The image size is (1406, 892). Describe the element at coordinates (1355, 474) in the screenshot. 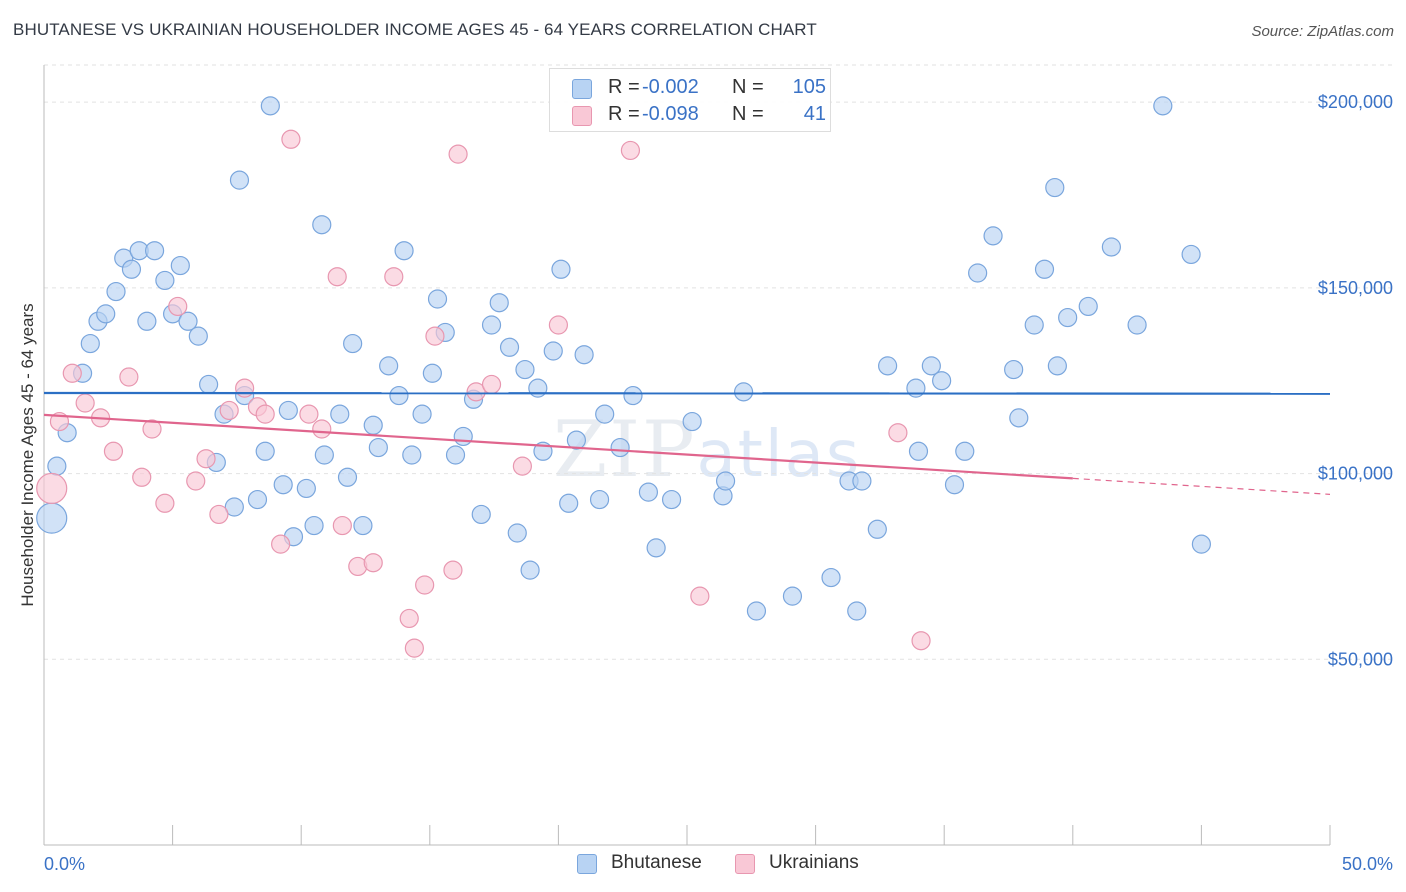

I see `y-tick-label: $100,000` at that location.